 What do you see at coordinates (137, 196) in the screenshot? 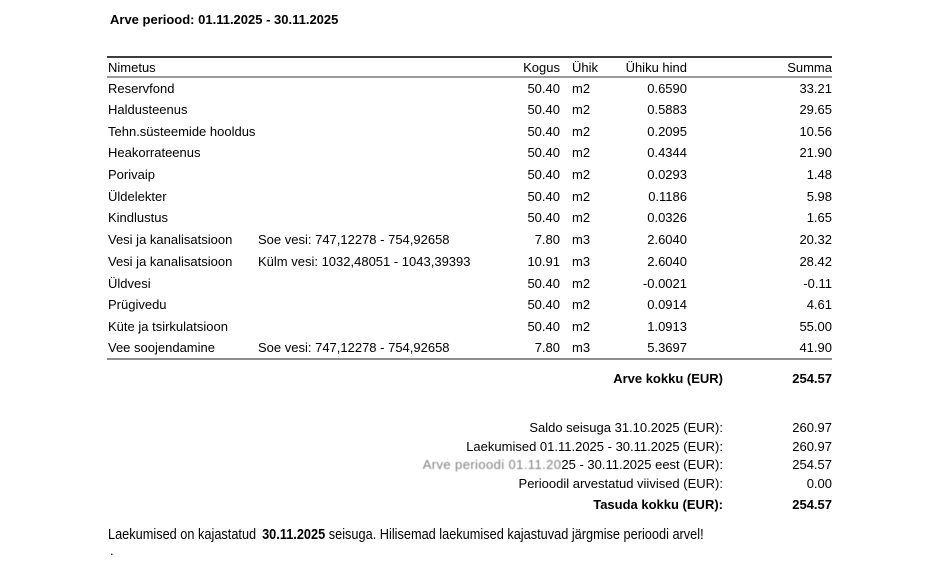
I see `row-service-name: Üldelekter` at bounding box center [137, 196].